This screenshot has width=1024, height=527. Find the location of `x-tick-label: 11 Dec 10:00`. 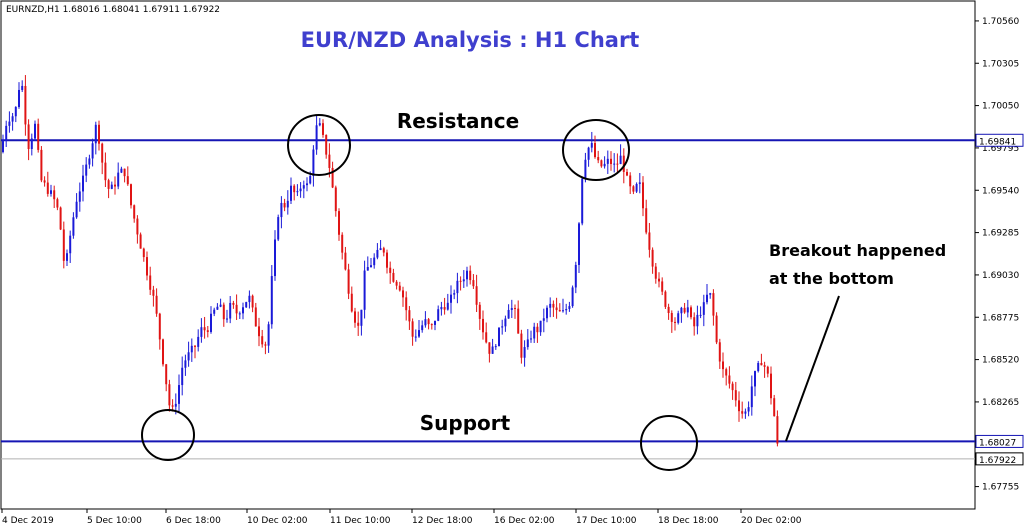

x-tick-label: 11 Dec 10:00 is located at coordinates (360, 521).